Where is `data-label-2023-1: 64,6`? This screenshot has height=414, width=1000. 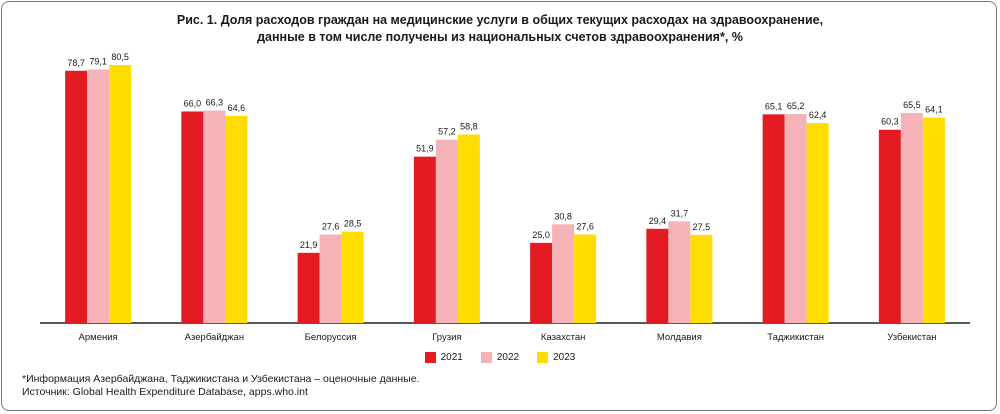
data-label-2023-1: 64,6 is located at coordinates (237, 108).